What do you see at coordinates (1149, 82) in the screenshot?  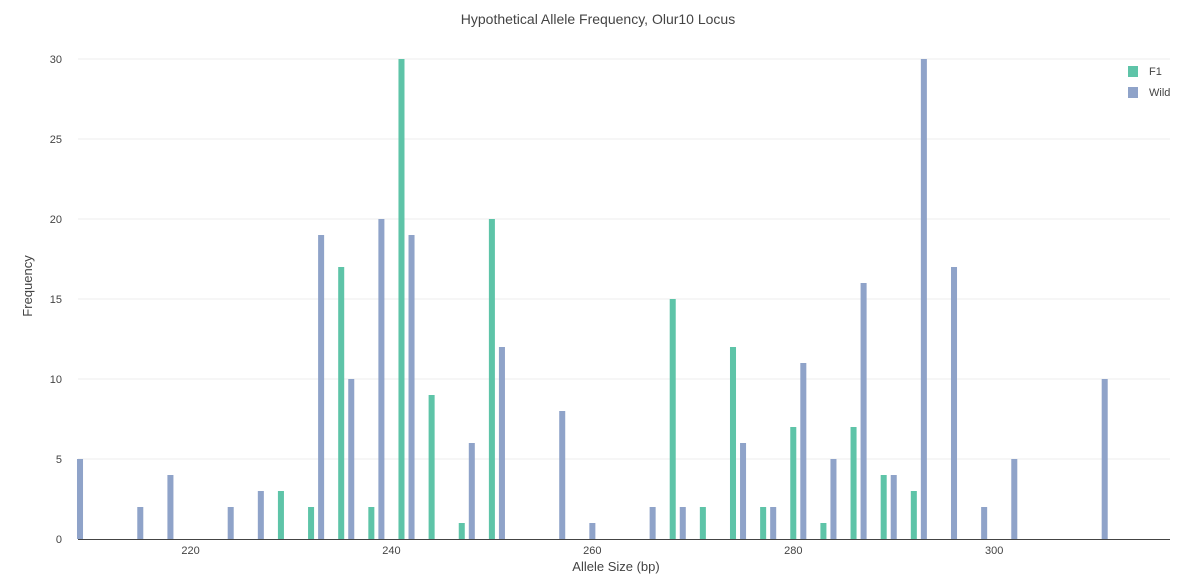 I see `legend: F1 Wild` at bounding box center [1149, 82].